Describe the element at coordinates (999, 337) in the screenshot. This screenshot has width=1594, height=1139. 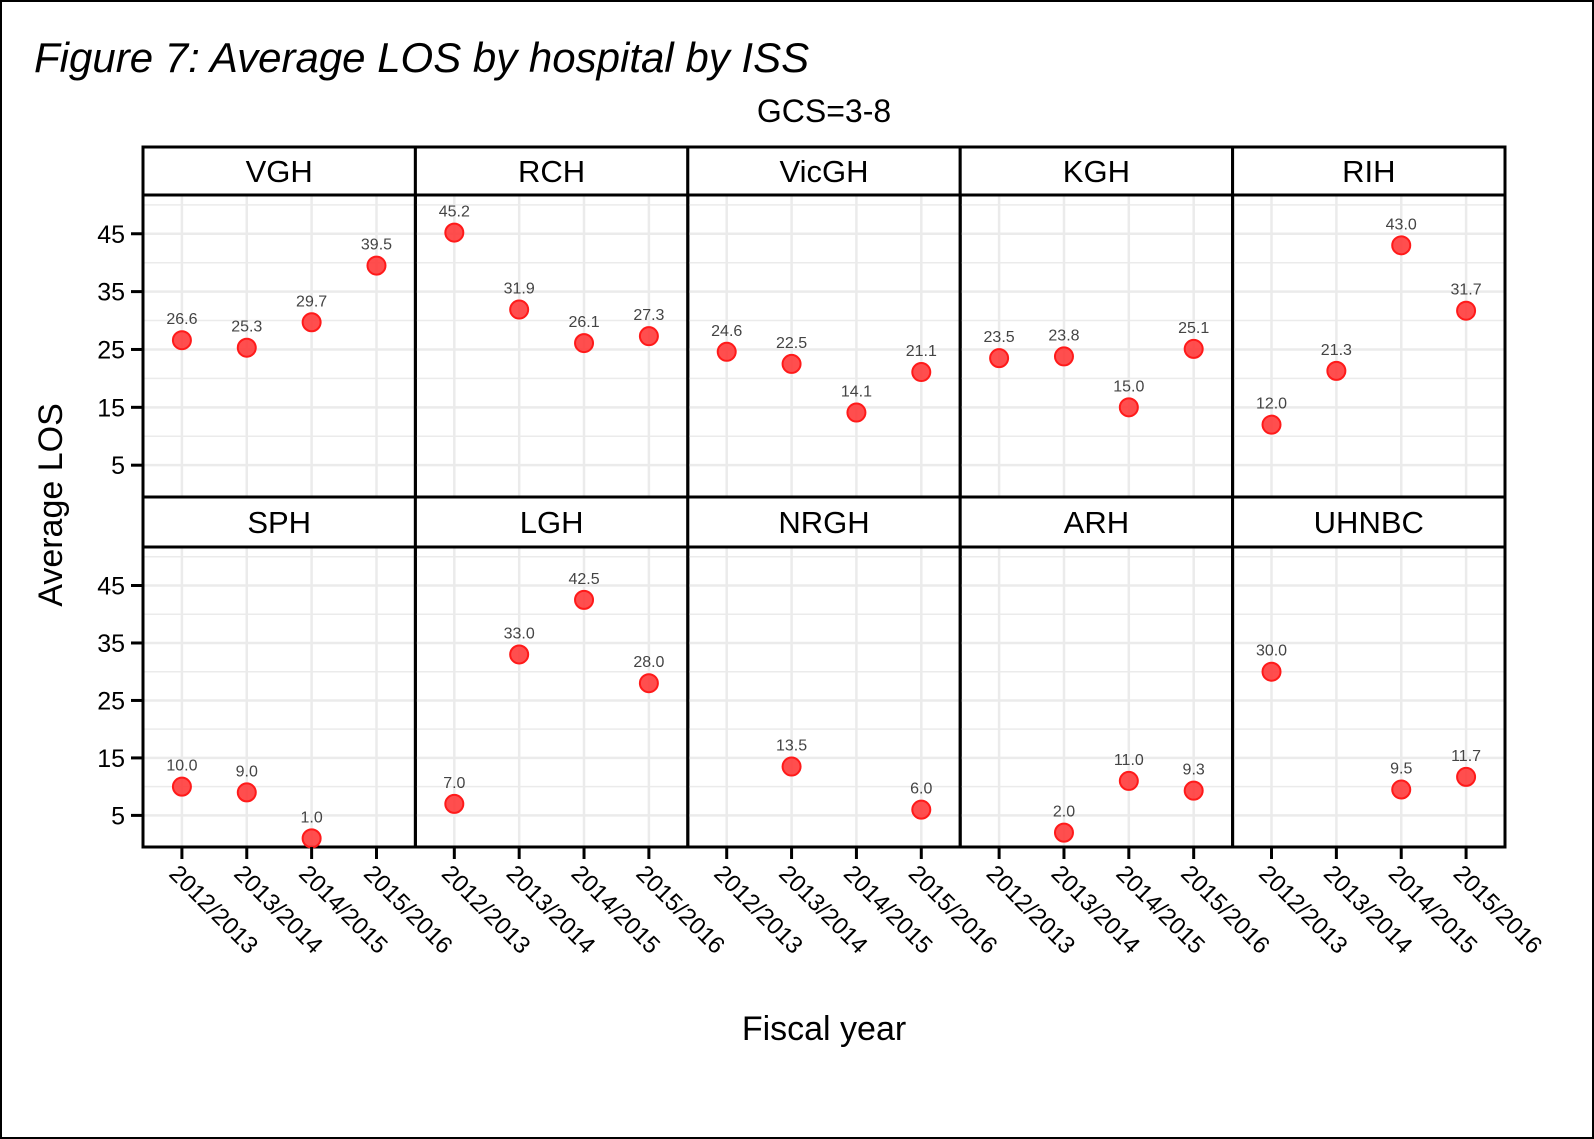
I see `data-label: 23.5` at that location.